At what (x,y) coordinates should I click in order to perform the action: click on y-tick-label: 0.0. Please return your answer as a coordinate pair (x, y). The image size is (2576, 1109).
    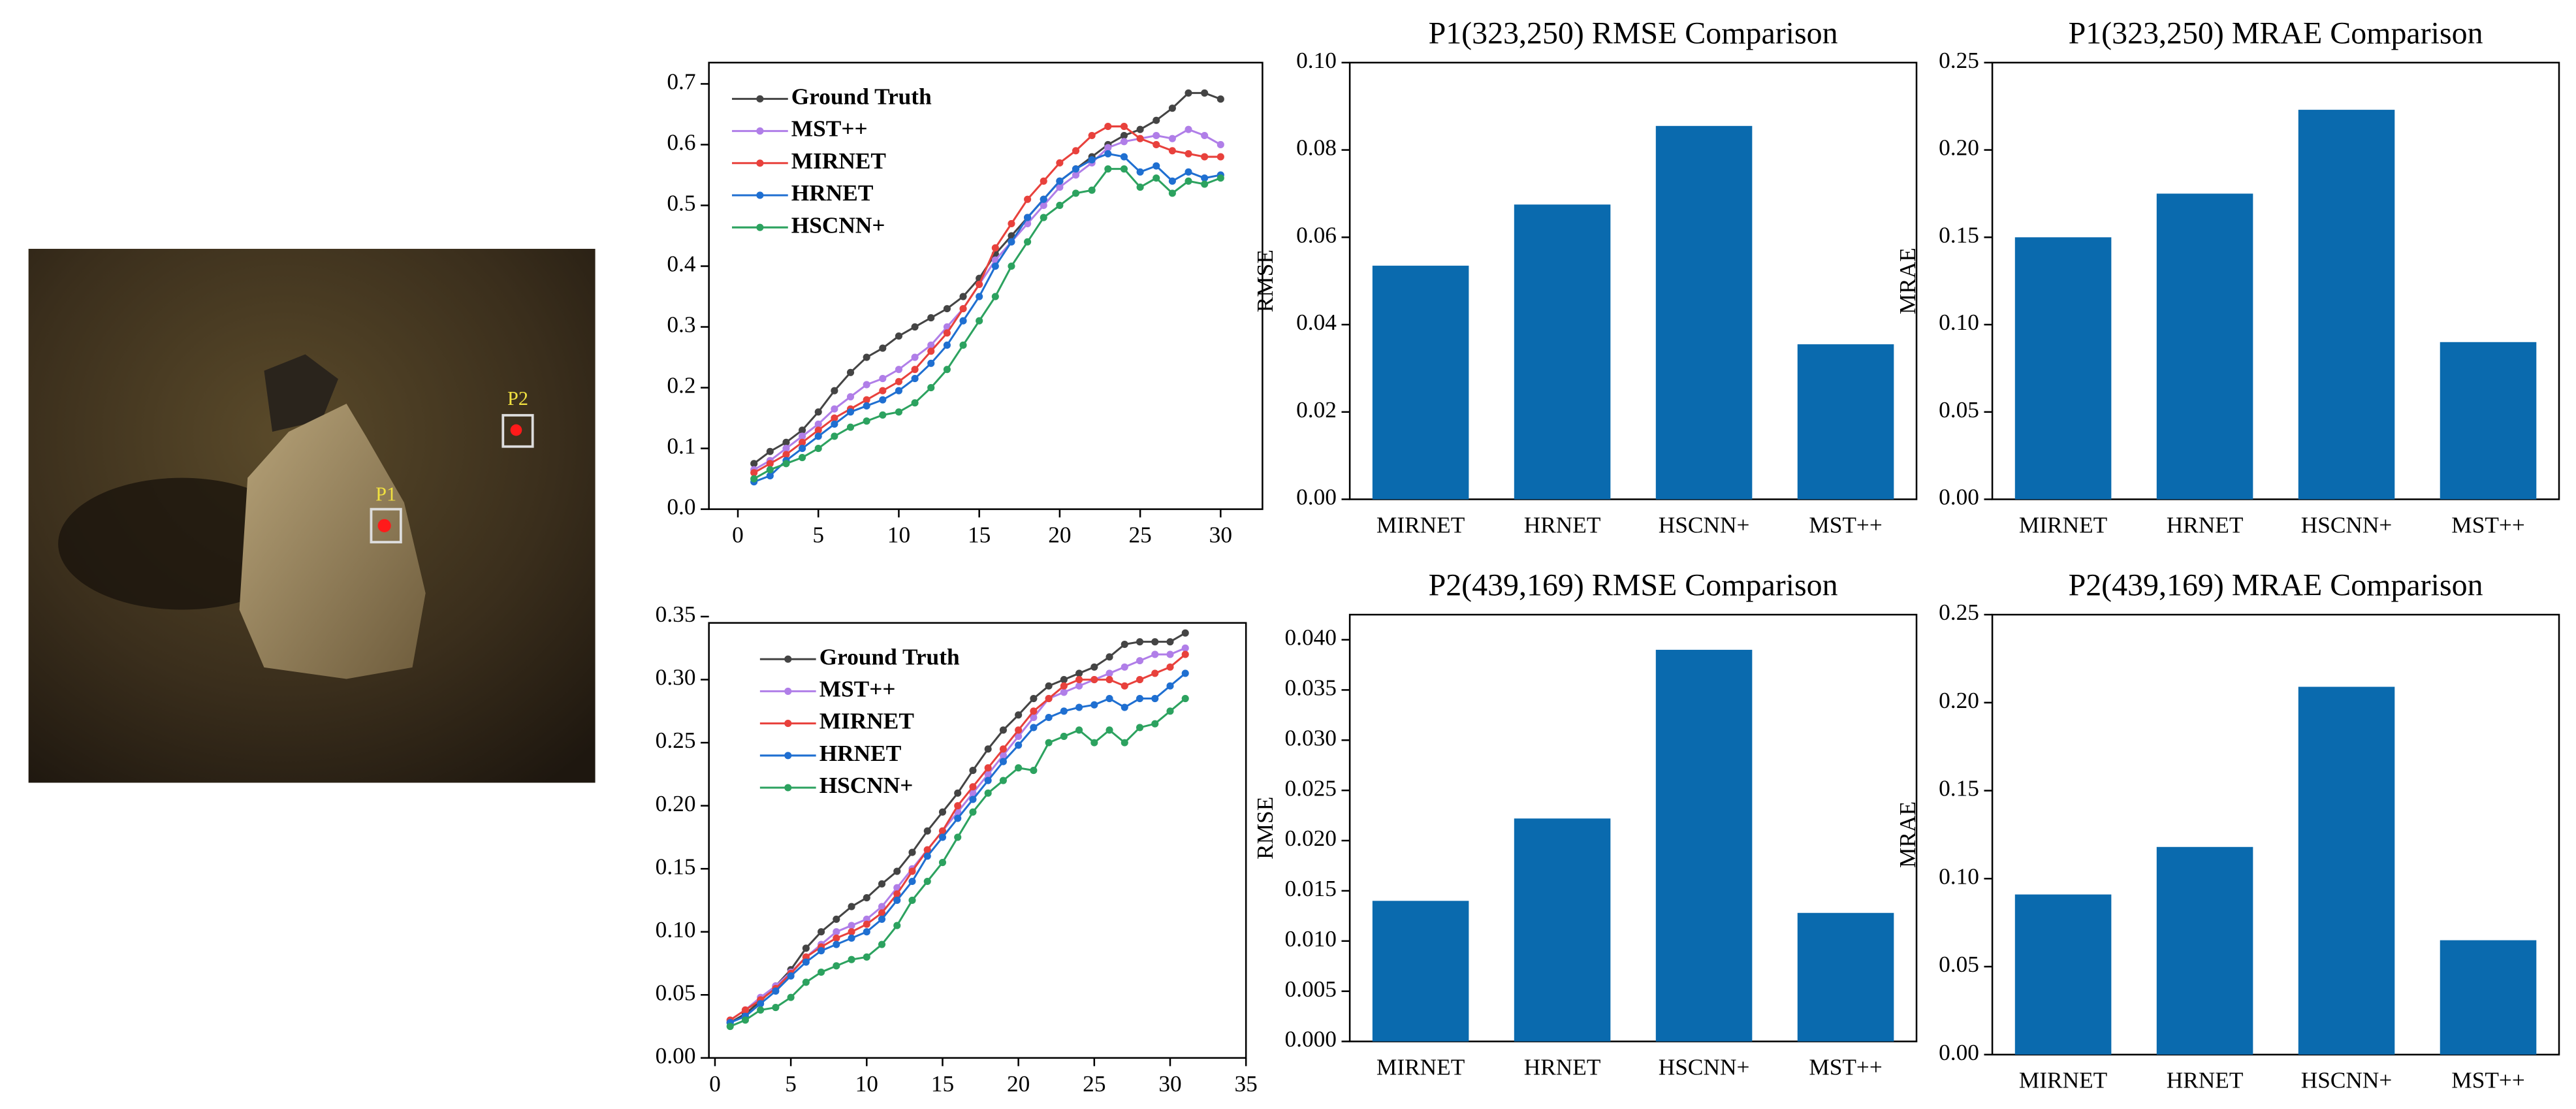
    Looking at the image, I should click on (681, 507).